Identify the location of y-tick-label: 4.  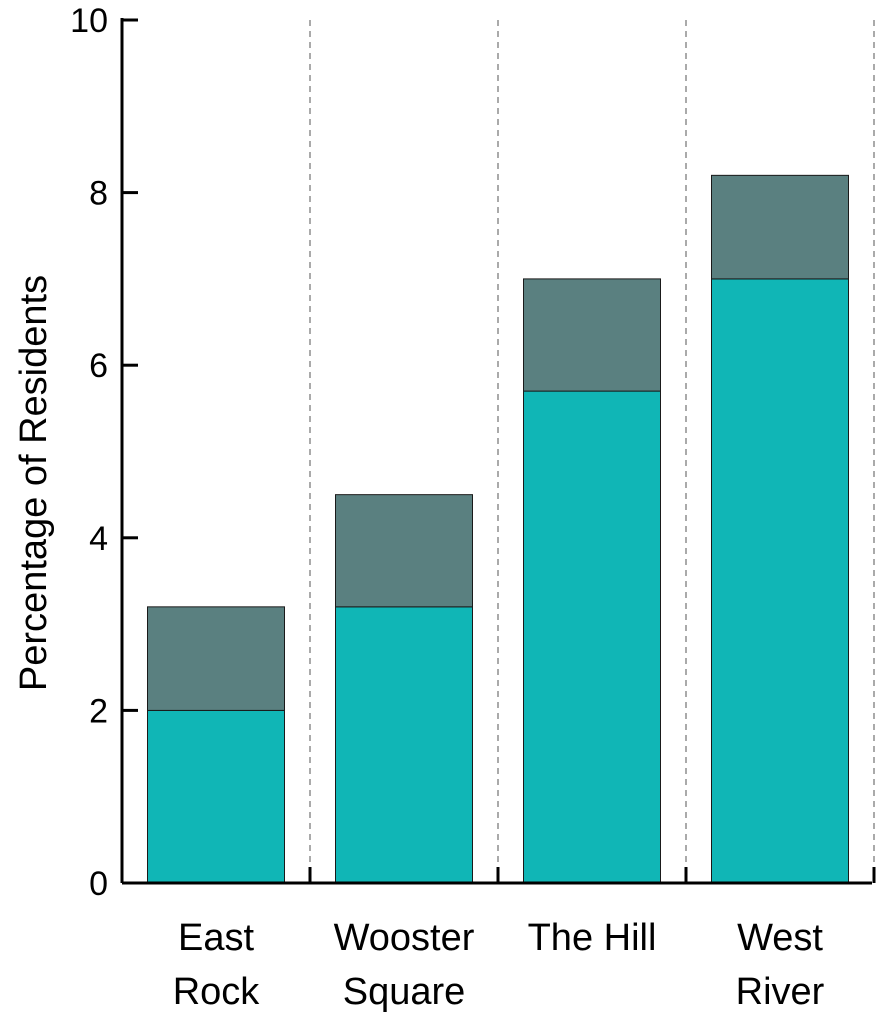
(98, 539).